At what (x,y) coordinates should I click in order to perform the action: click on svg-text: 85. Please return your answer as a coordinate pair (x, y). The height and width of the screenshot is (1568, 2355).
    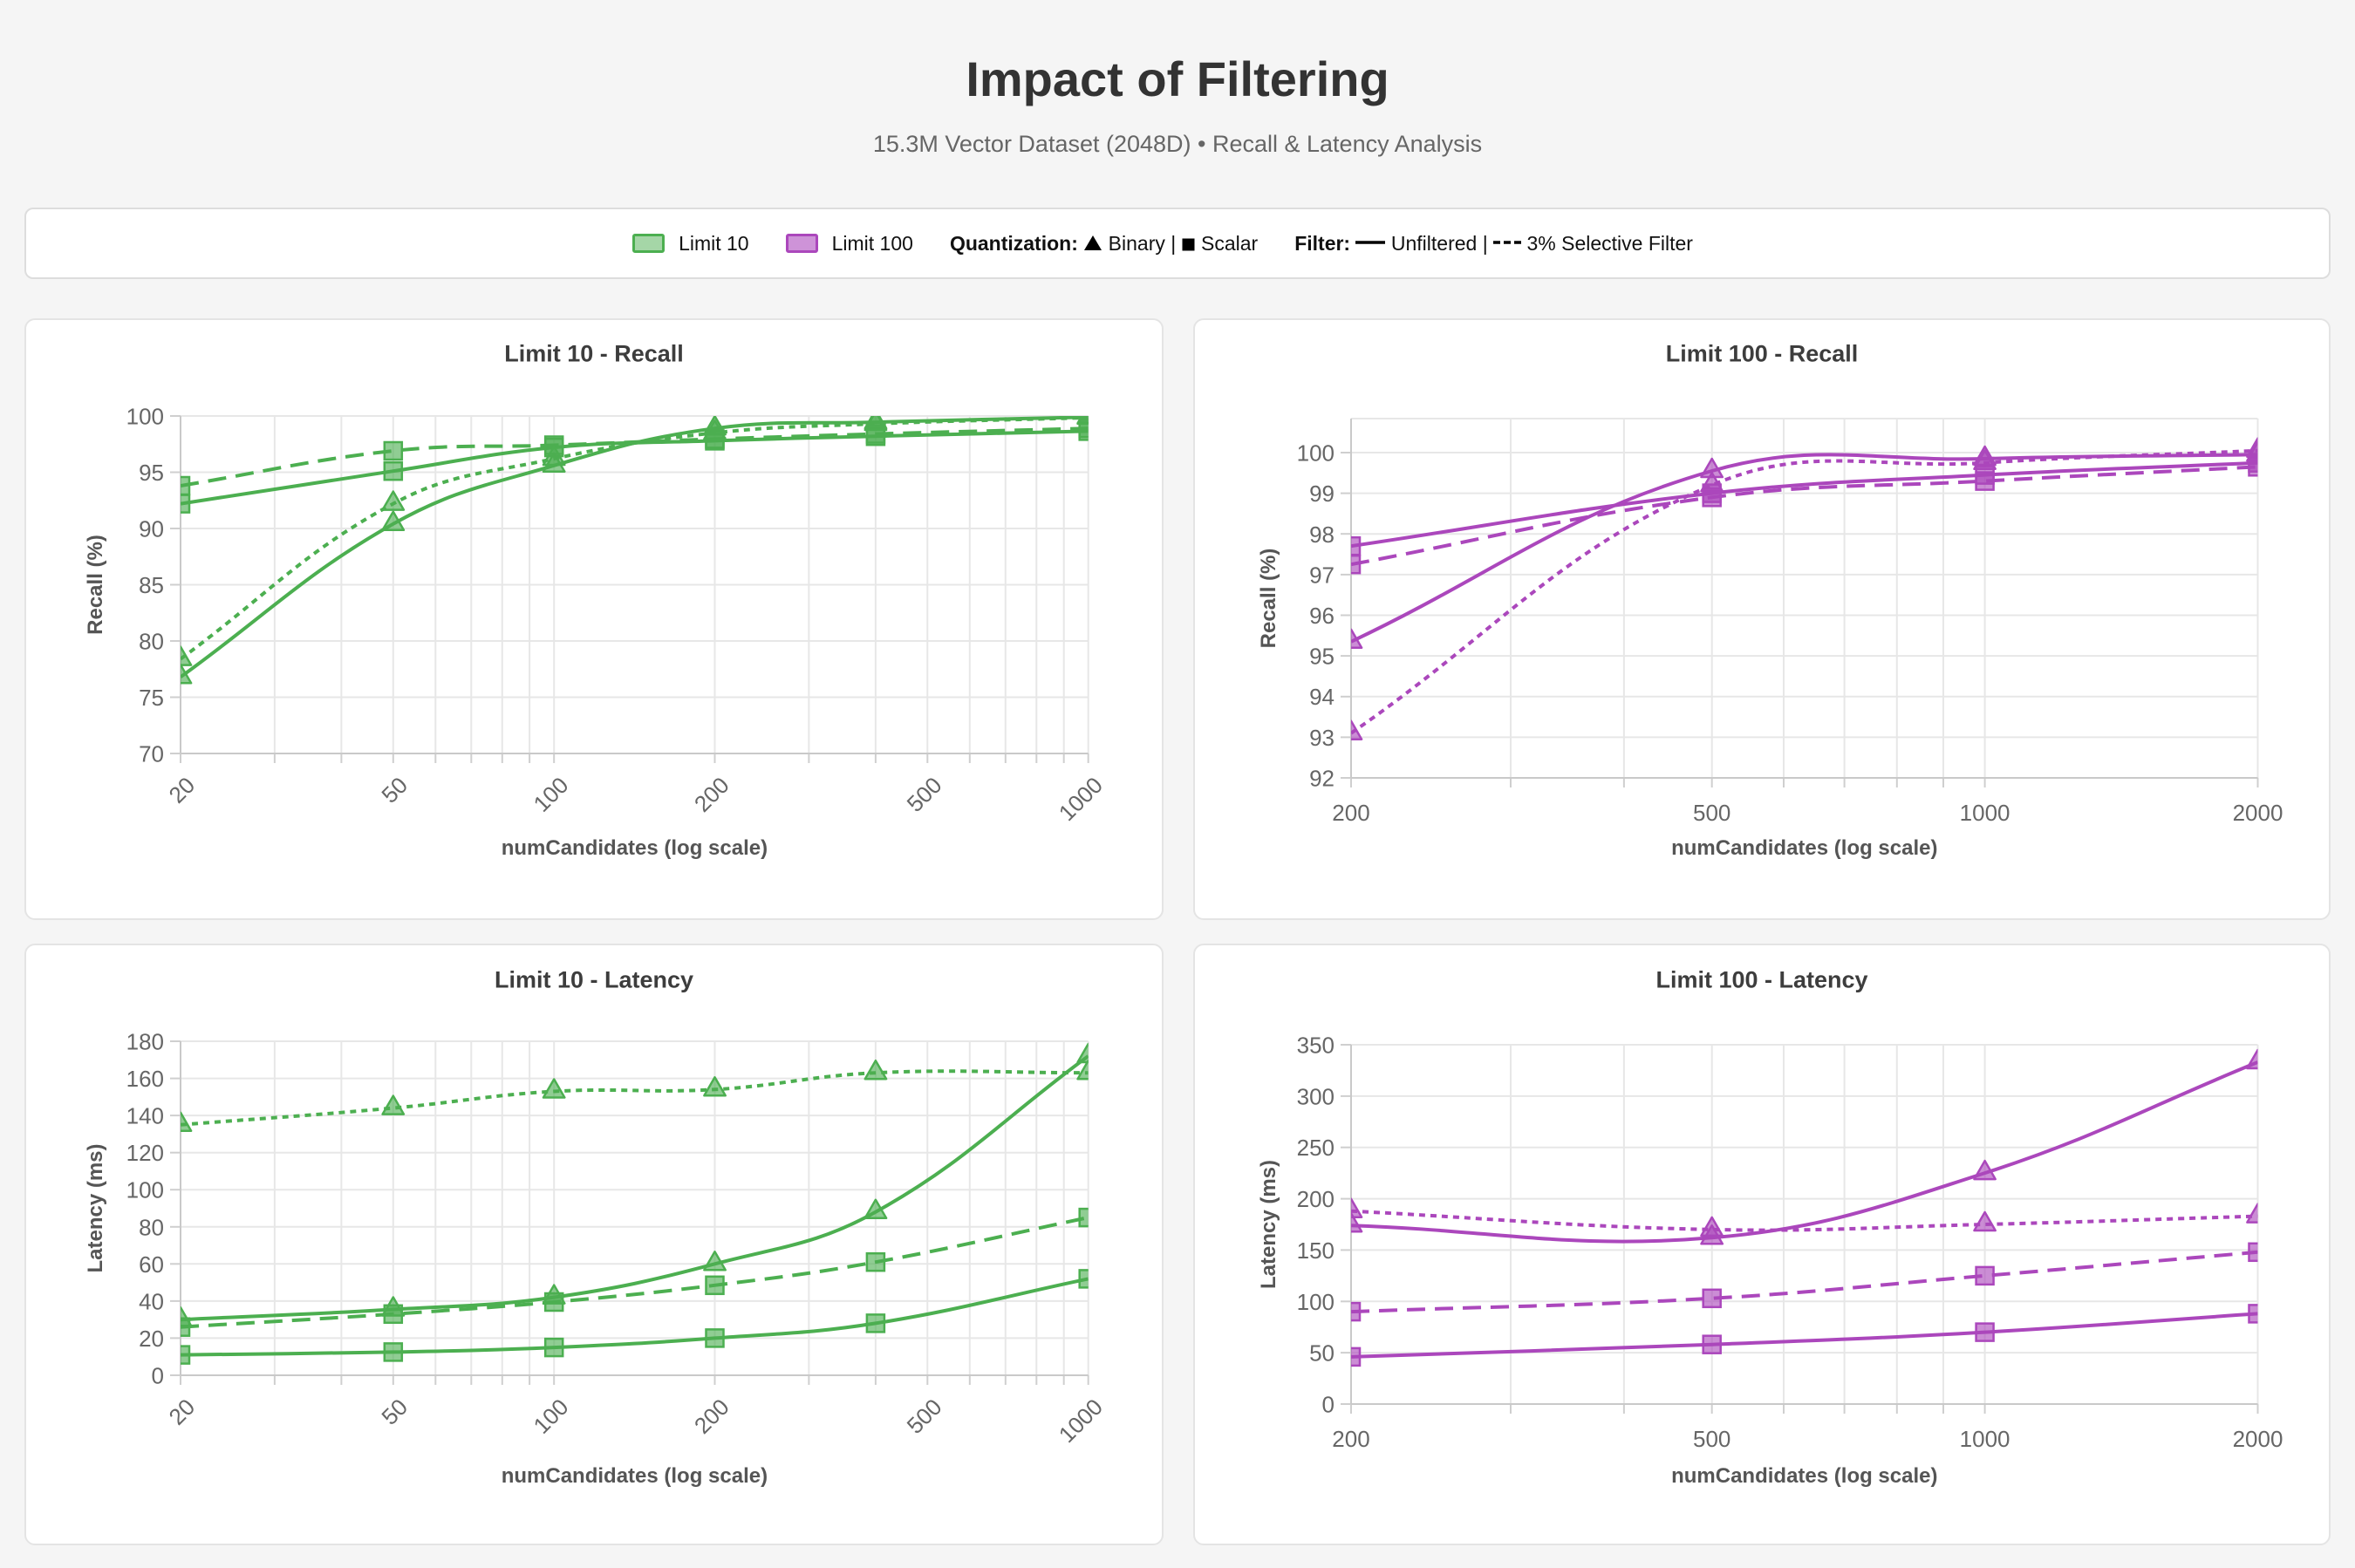
    Looking at the image, I should click on (151, 585).